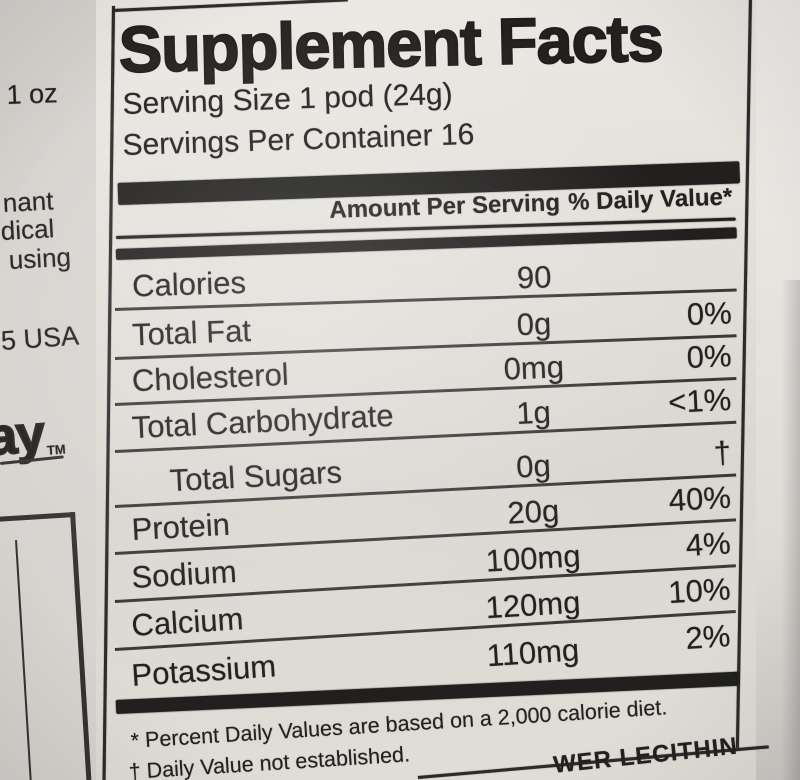  I want to click on package-right-edge, so click(778, 390).